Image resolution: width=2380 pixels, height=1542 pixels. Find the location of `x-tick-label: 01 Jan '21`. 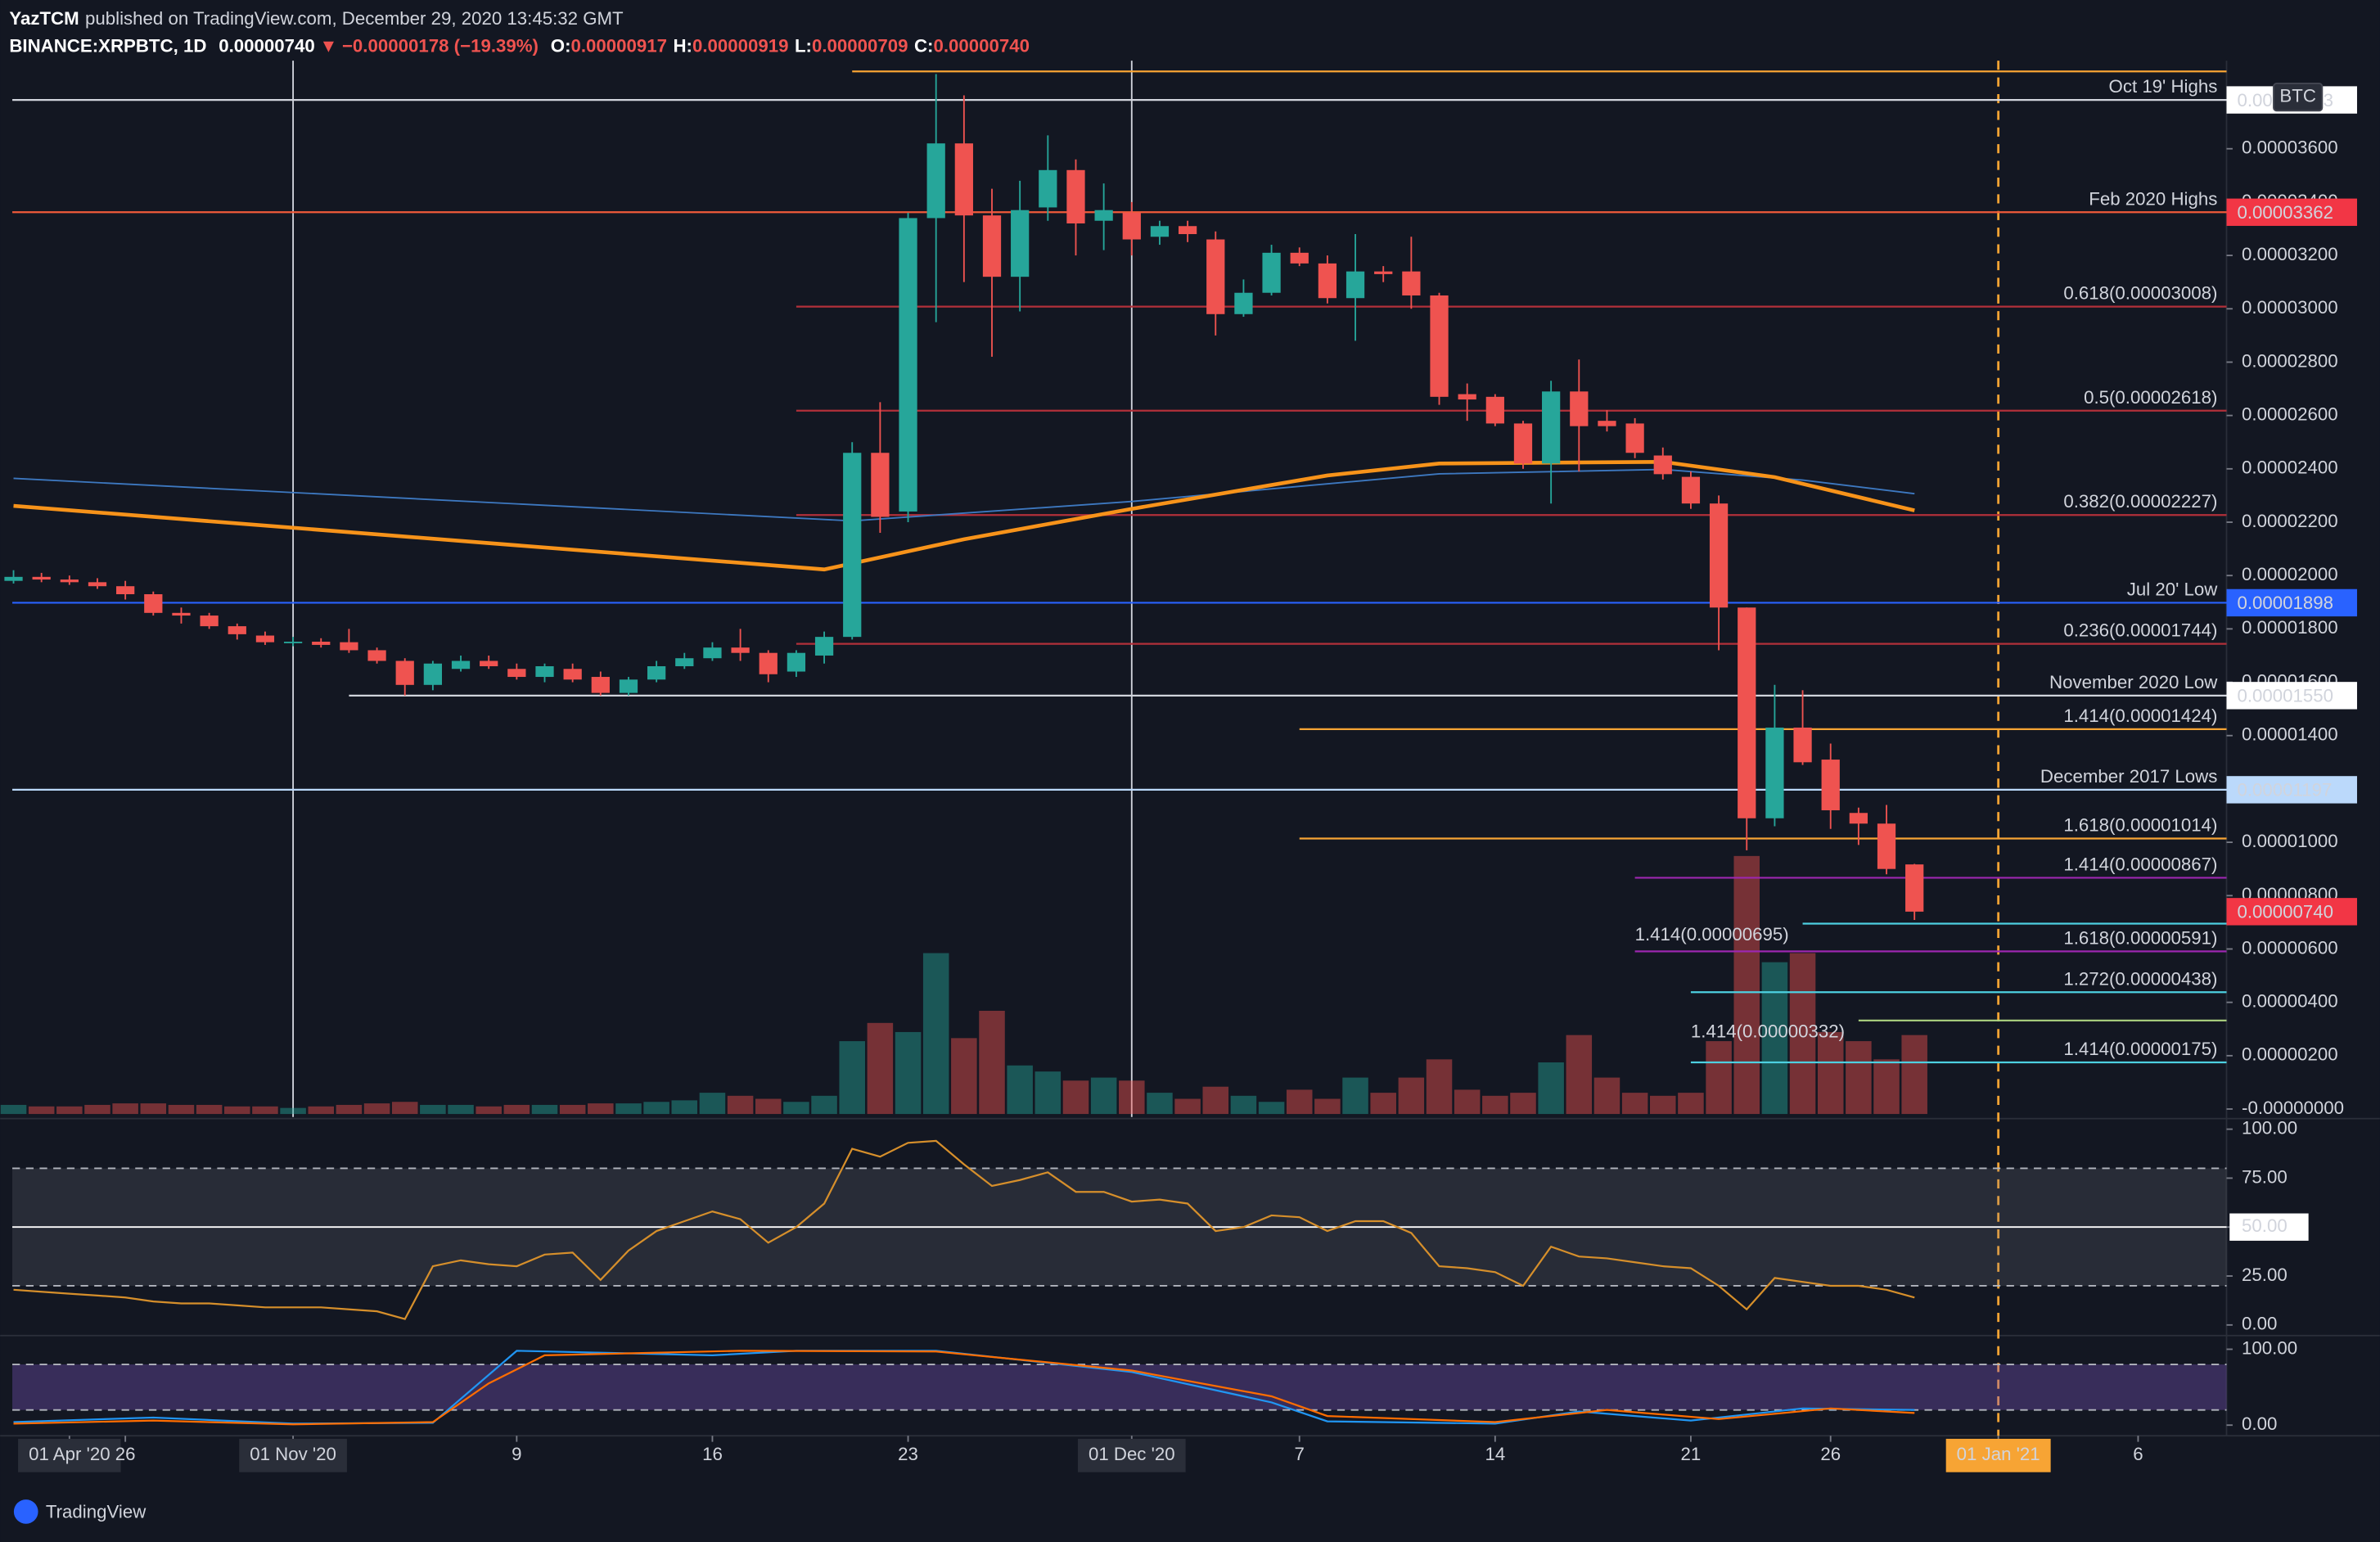

x-tick-label: 01 Jan '21 is located at coordinates (1998, 1454).